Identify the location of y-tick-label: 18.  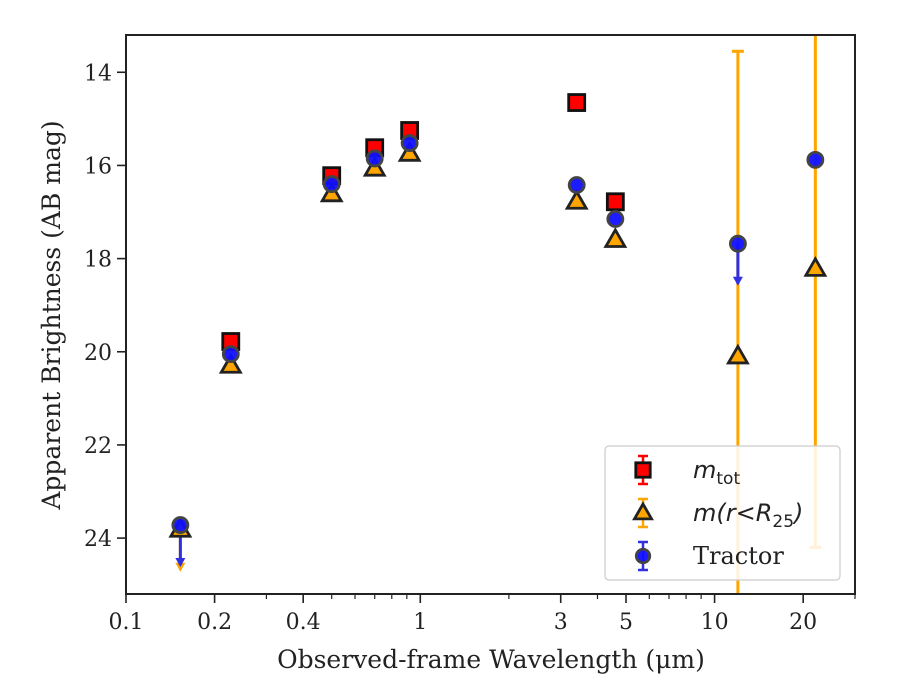
(98, 260).